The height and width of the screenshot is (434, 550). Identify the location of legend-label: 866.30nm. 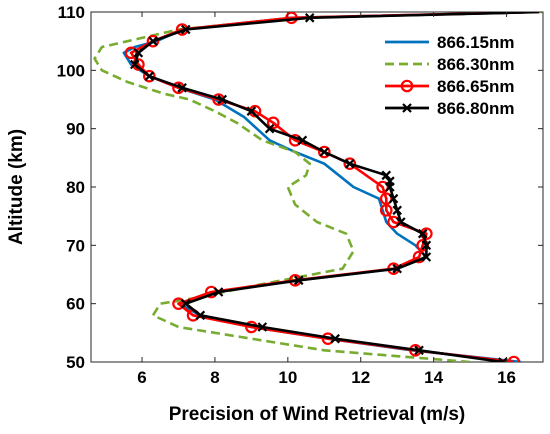
(476, 64).